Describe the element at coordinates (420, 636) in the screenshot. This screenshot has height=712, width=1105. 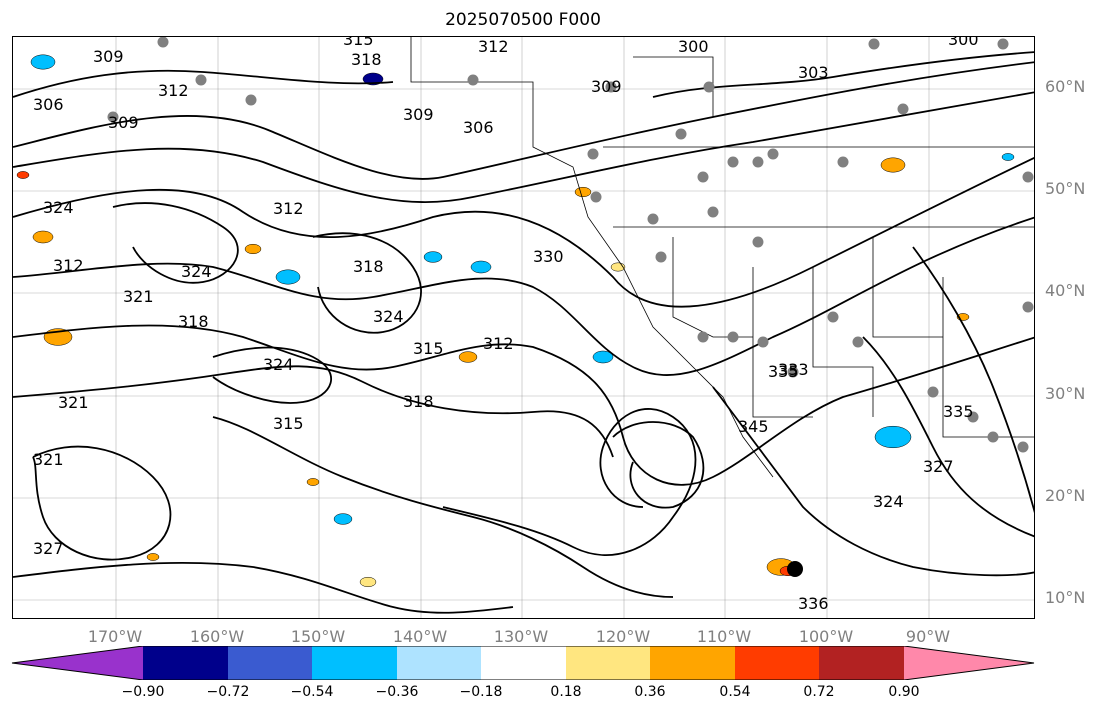
I see `longitude-label: 140°W` at that location.